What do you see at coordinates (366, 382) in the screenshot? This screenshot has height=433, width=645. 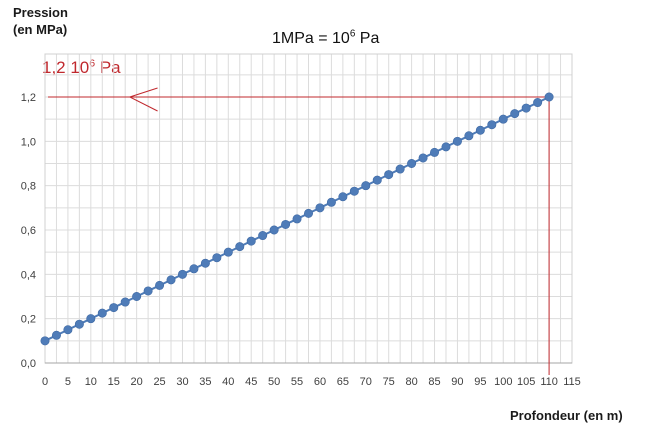 I see `x-tick-label: 70` at bounding box center [366, 382].